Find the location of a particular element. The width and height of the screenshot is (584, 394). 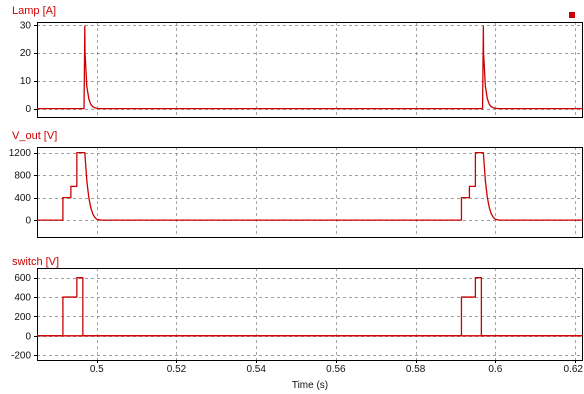

y-tick-label: -200 is located at coordinates (21, 356).